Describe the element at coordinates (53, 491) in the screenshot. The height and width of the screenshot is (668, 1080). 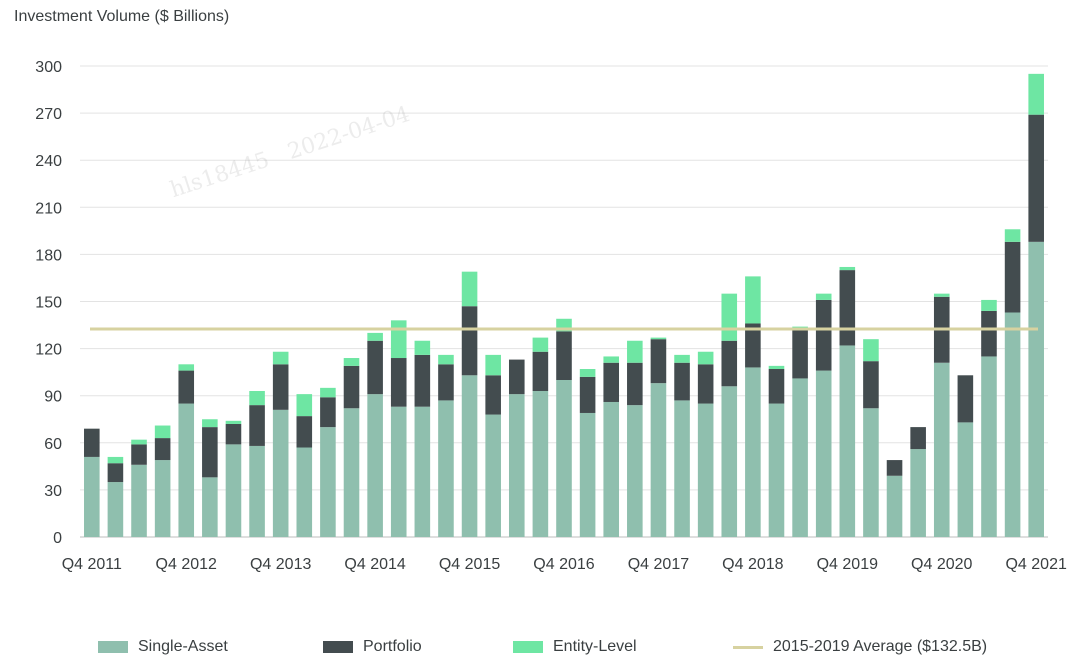
I see `y-tick-label: 30` at that location.